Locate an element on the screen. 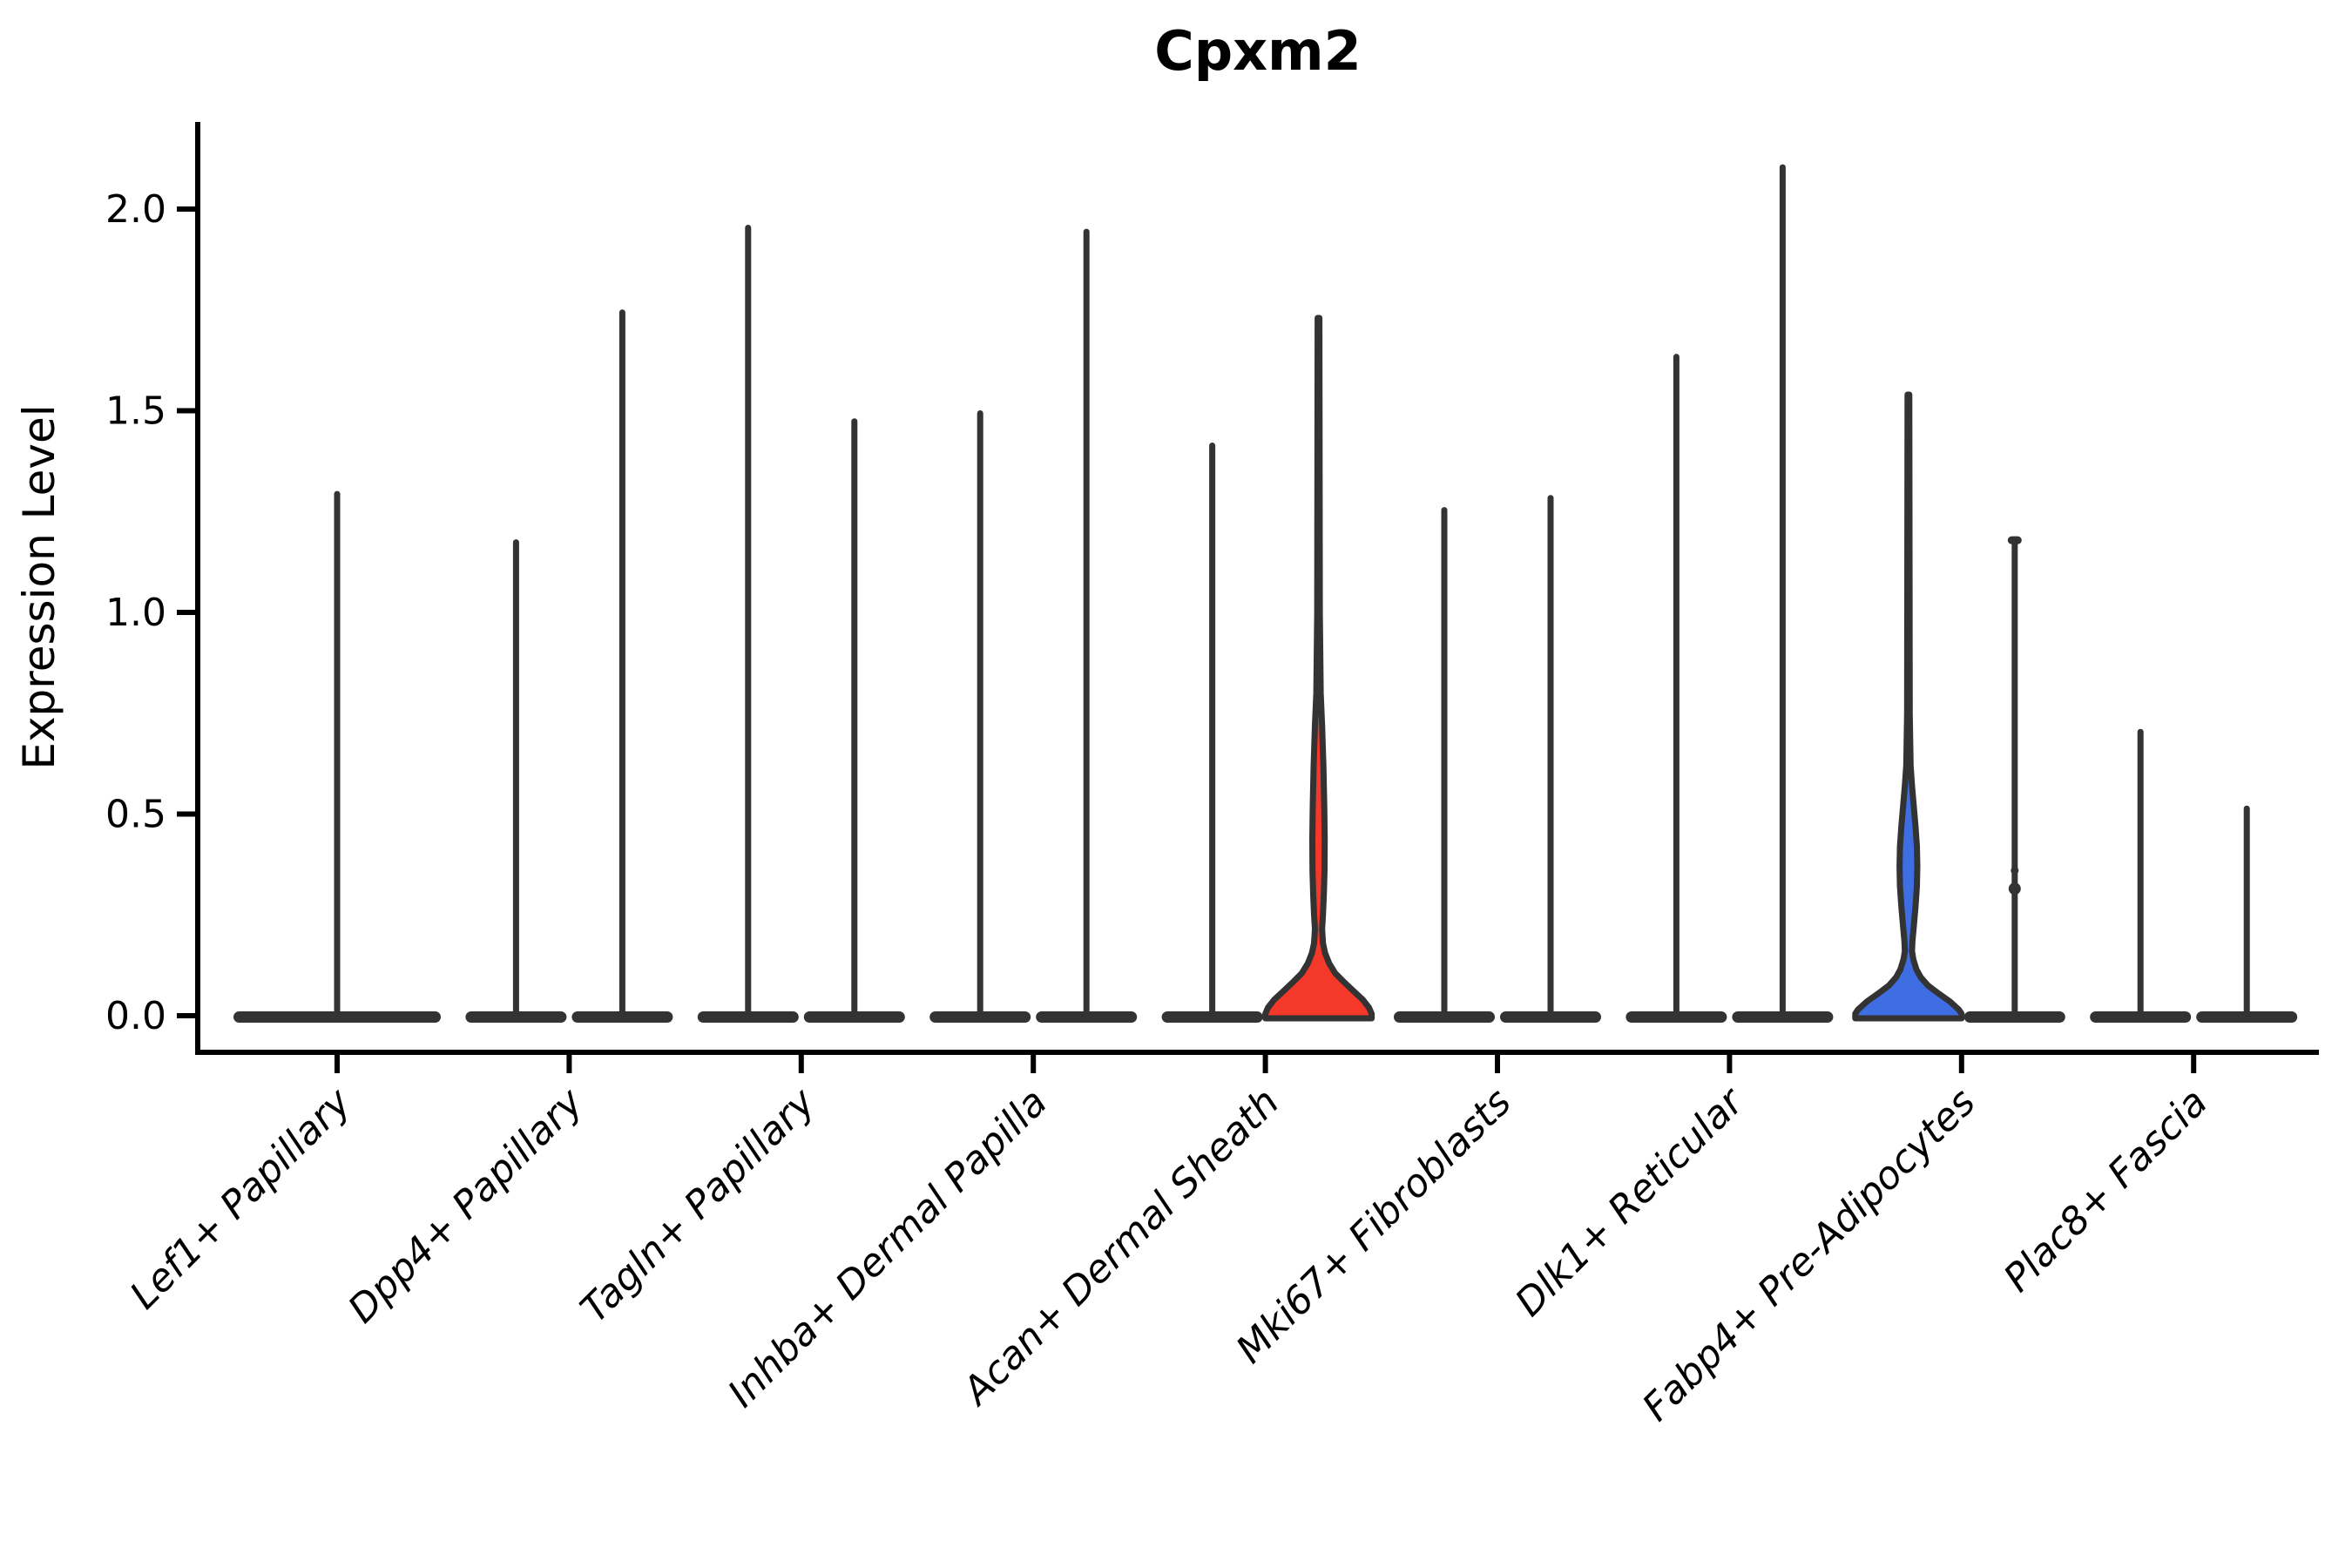 The height and width of the screenshot is (1568, 2352). y-tick-label: 2.0 is located at coordinates (135, 209).